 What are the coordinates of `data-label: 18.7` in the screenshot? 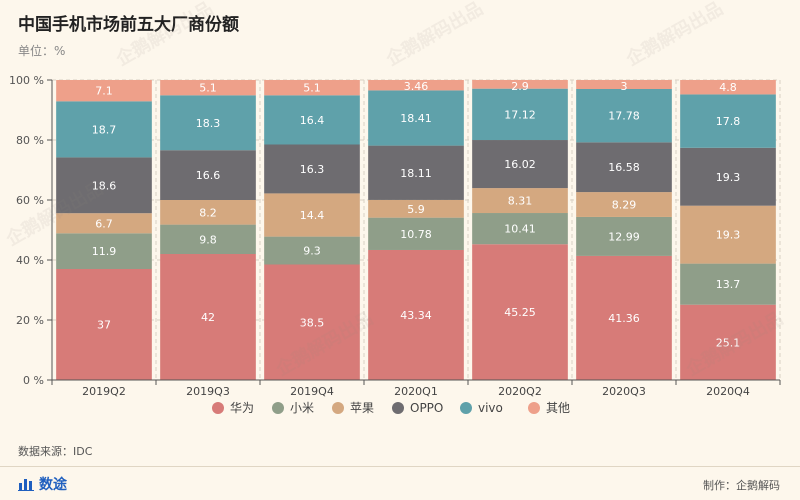 It's located at (104, 129).